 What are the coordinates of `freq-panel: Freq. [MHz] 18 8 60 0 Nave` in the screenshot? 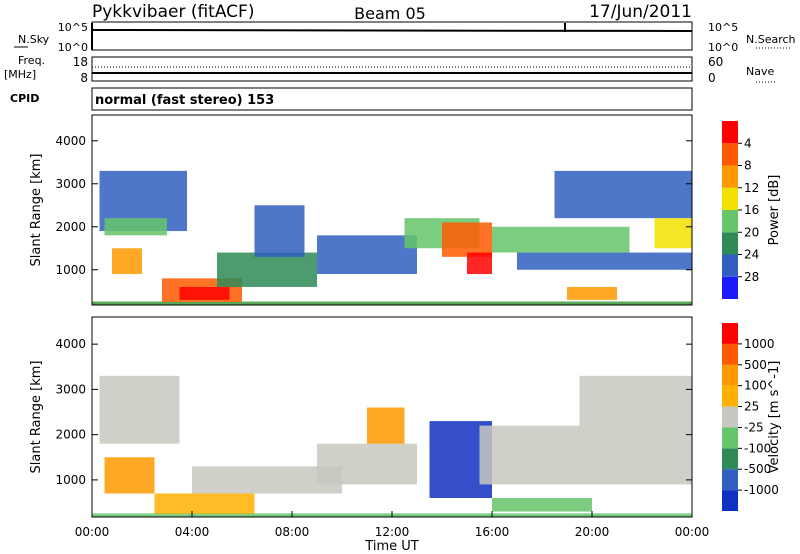 It's located at (390, 69).